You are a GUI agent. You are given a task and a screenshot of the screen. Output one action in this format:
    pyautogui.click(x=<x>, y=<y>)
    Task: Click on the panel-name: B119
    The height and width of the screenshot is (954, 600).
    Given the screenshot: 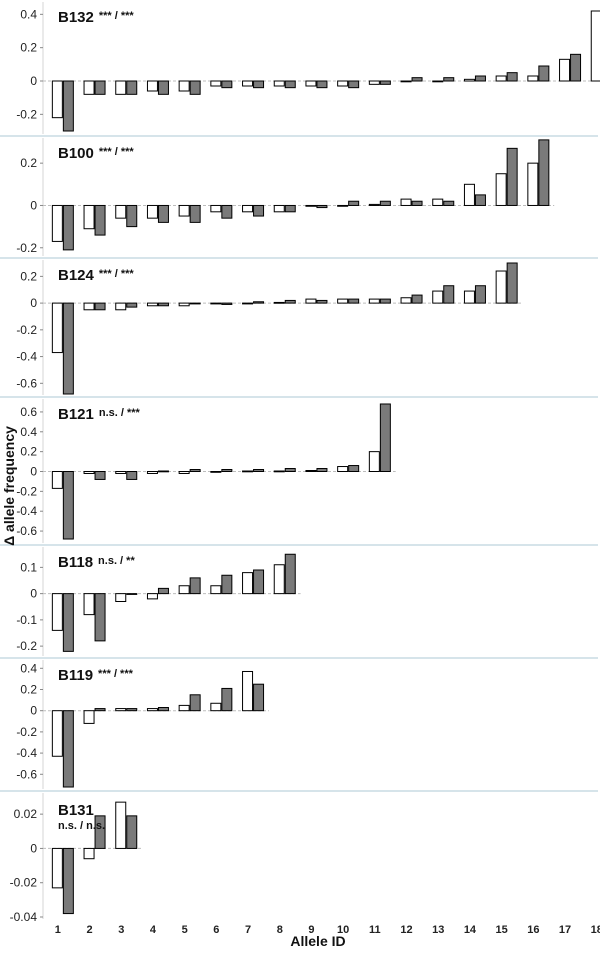 What is the action you would take?
    pyautogui.click(x=75, y=675)
    